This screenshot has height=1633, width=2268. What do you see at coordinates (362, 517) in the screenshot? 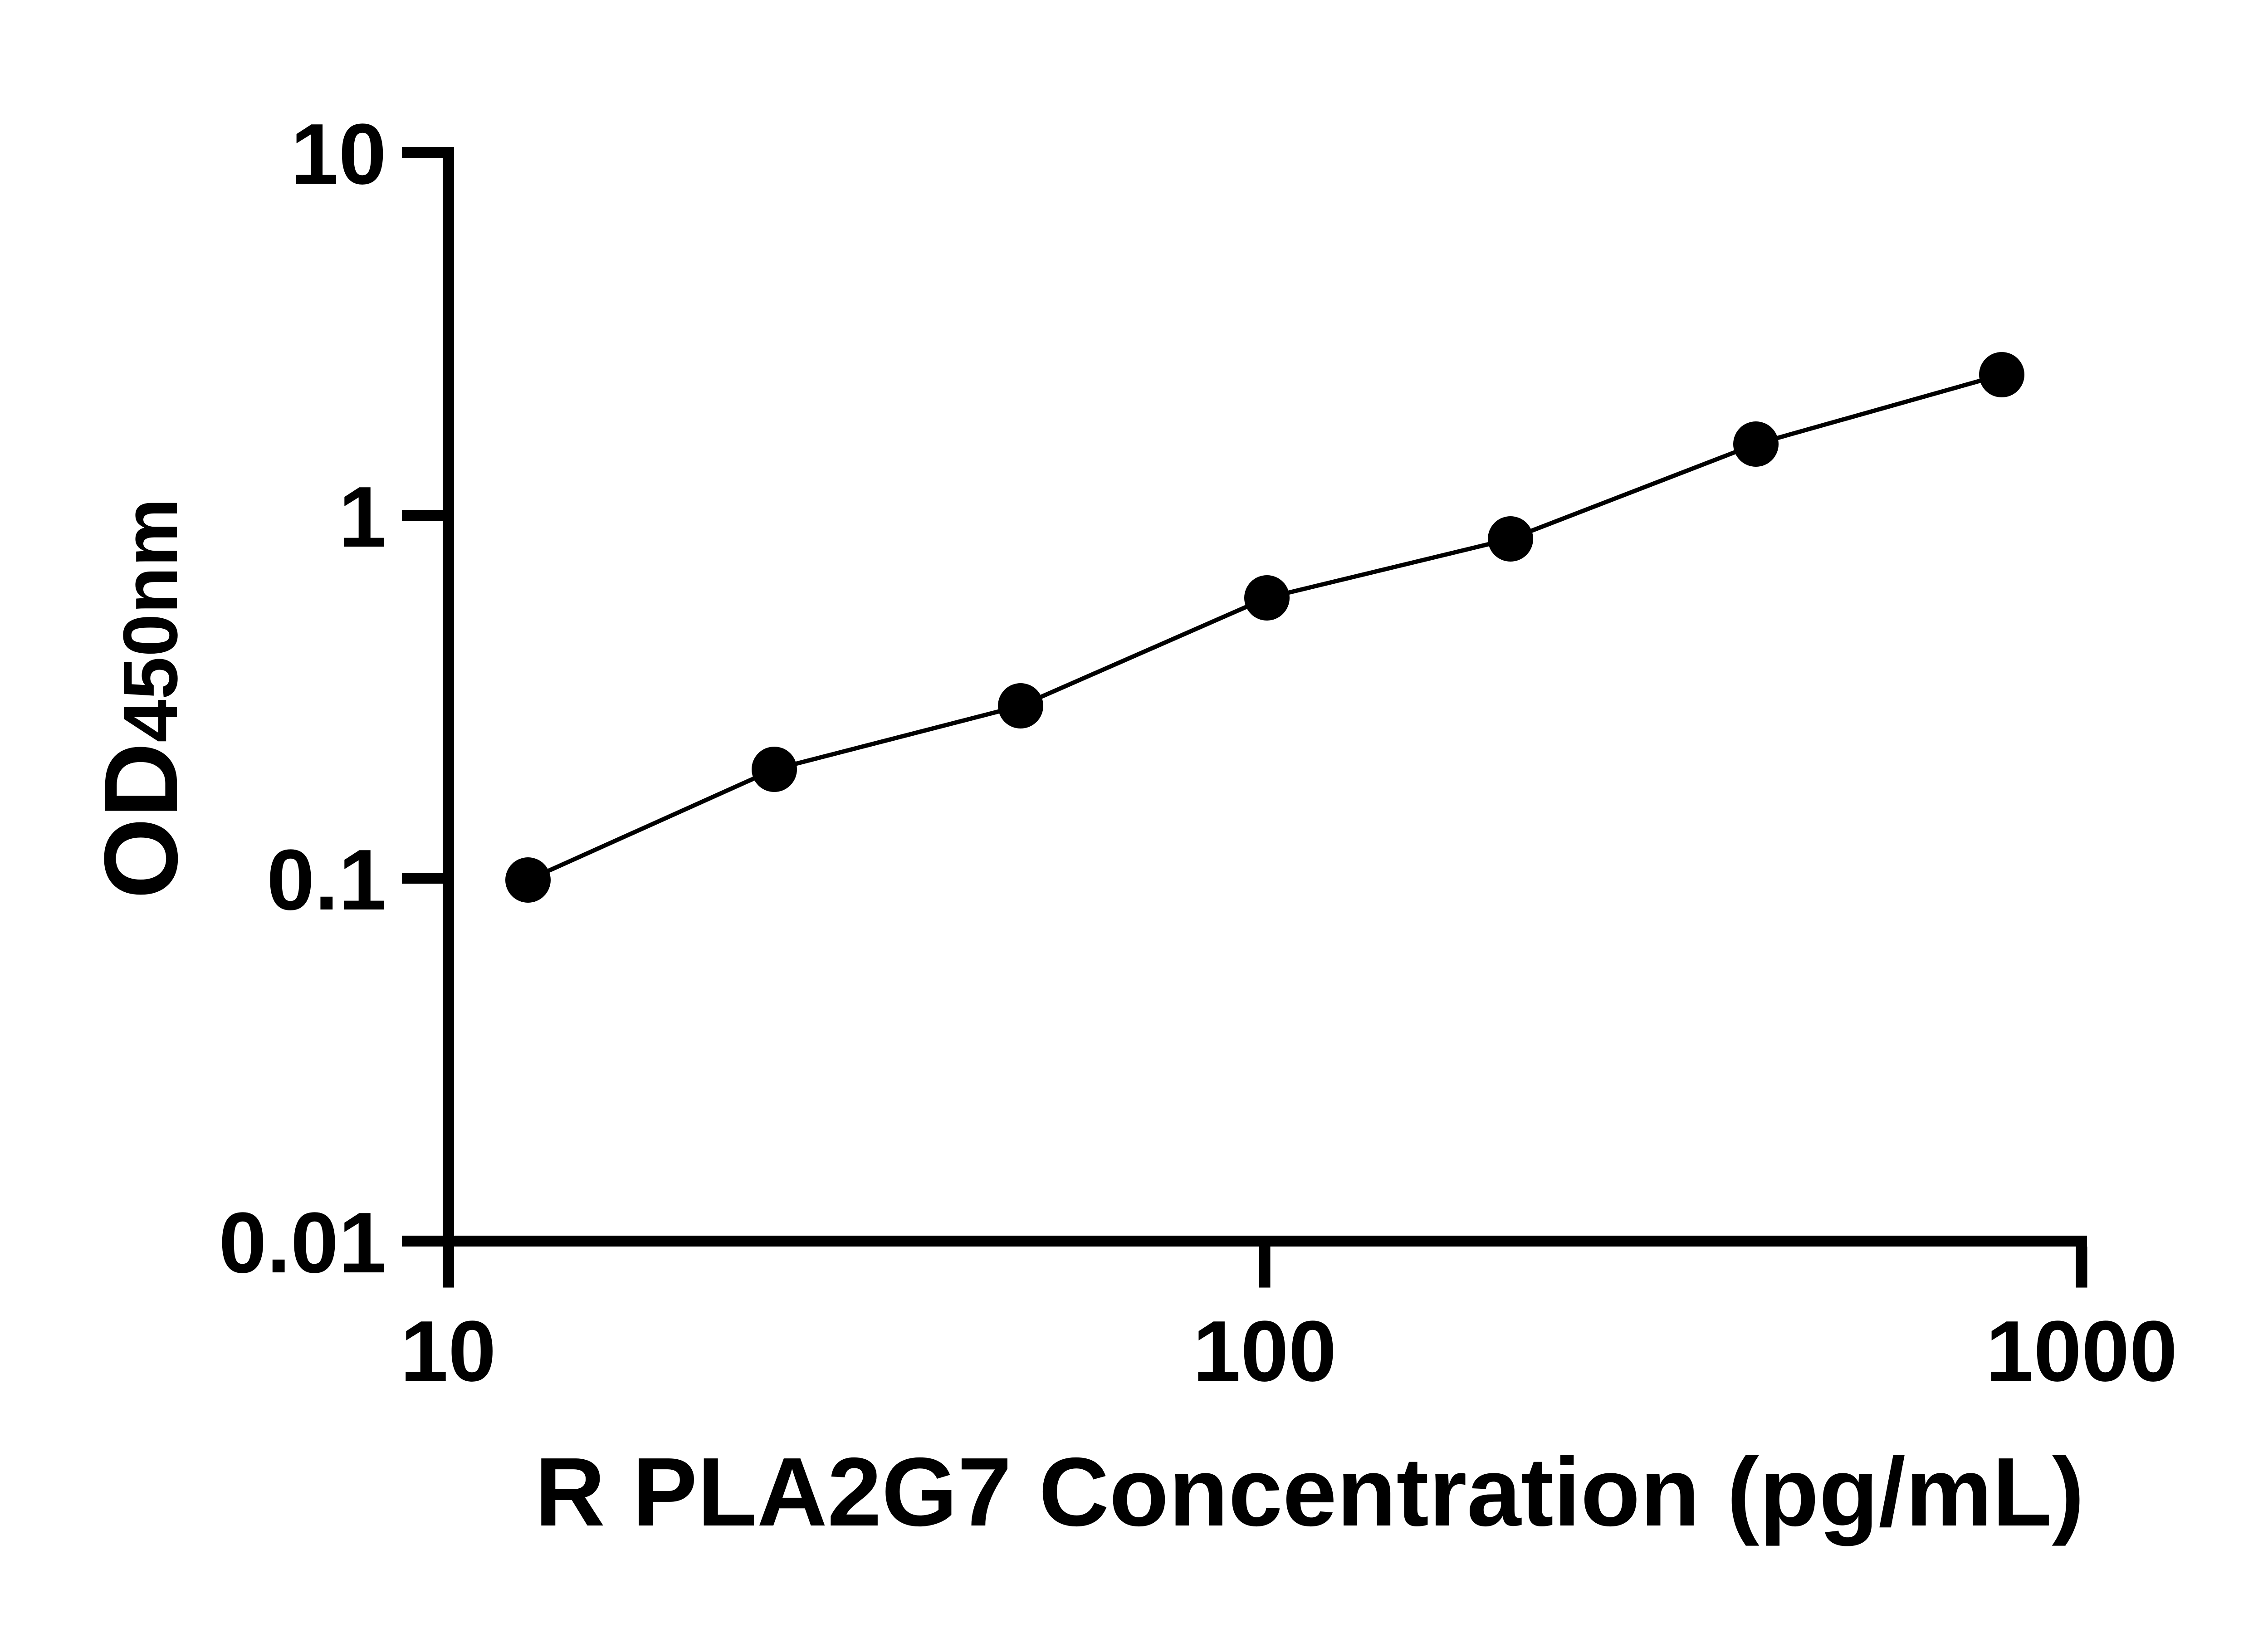
I see `svg-text: 1` at bounding box center [362, 517].